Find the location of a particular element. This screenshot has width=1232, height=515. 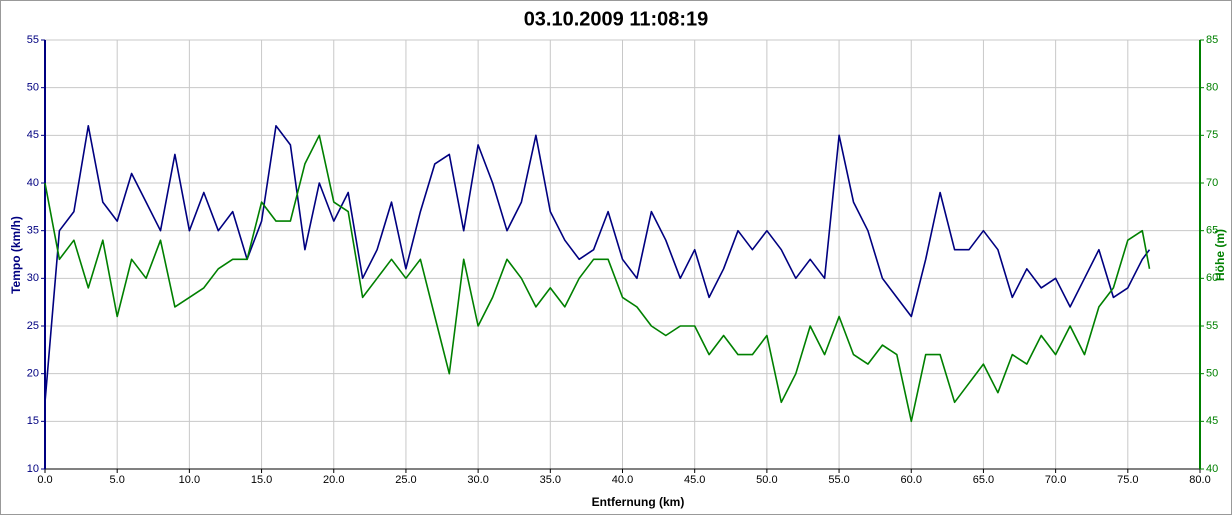

y2-tick-label: 55 is located at coordinates (1212, 326).